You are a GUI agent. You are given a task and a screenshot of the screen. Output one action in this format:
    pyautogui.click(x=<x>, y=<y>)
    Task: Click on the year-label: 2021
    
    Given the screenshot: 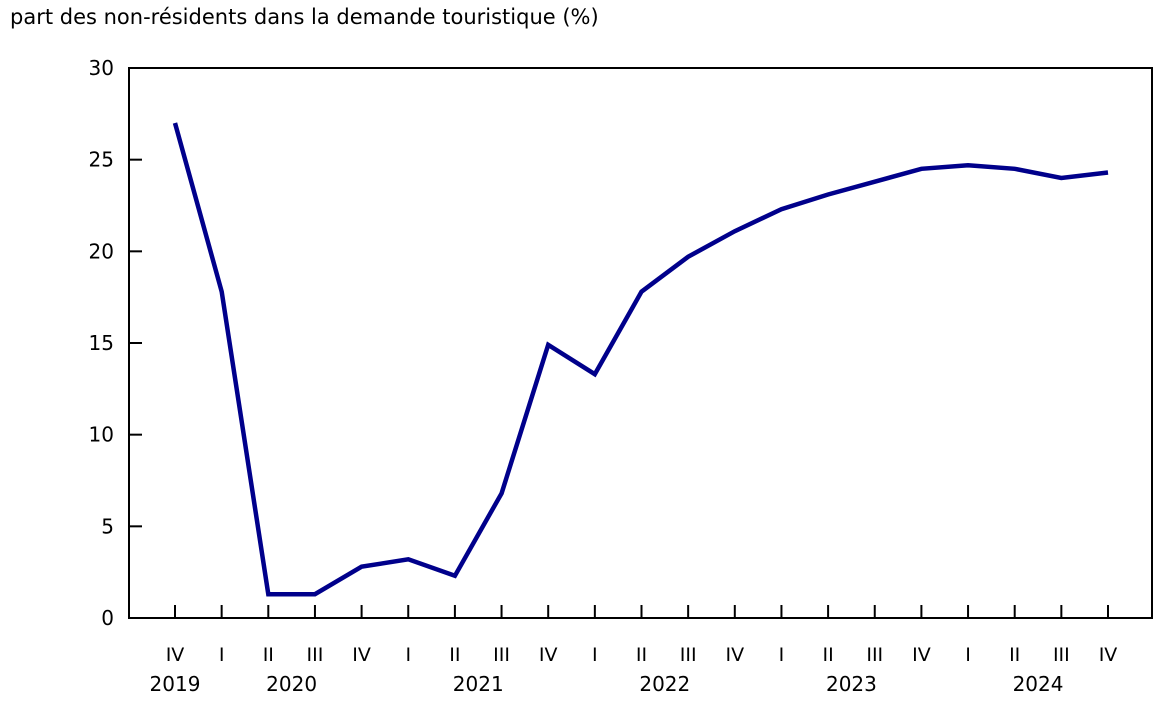 What is the action you would take?
    pyautogui.click(x=478, y=684)
    